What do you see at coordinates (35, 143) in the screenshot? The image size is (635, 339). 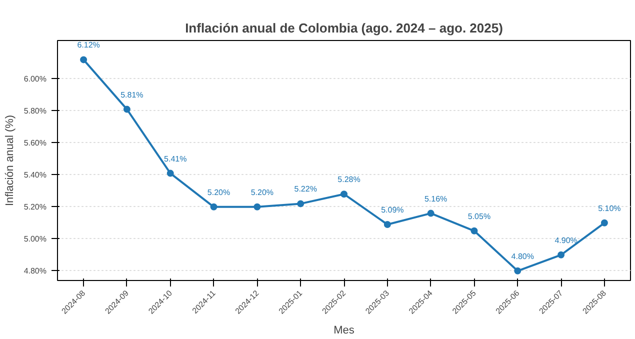 I see `y-tick-label: 5.60%` at bounding box center [35, 143].